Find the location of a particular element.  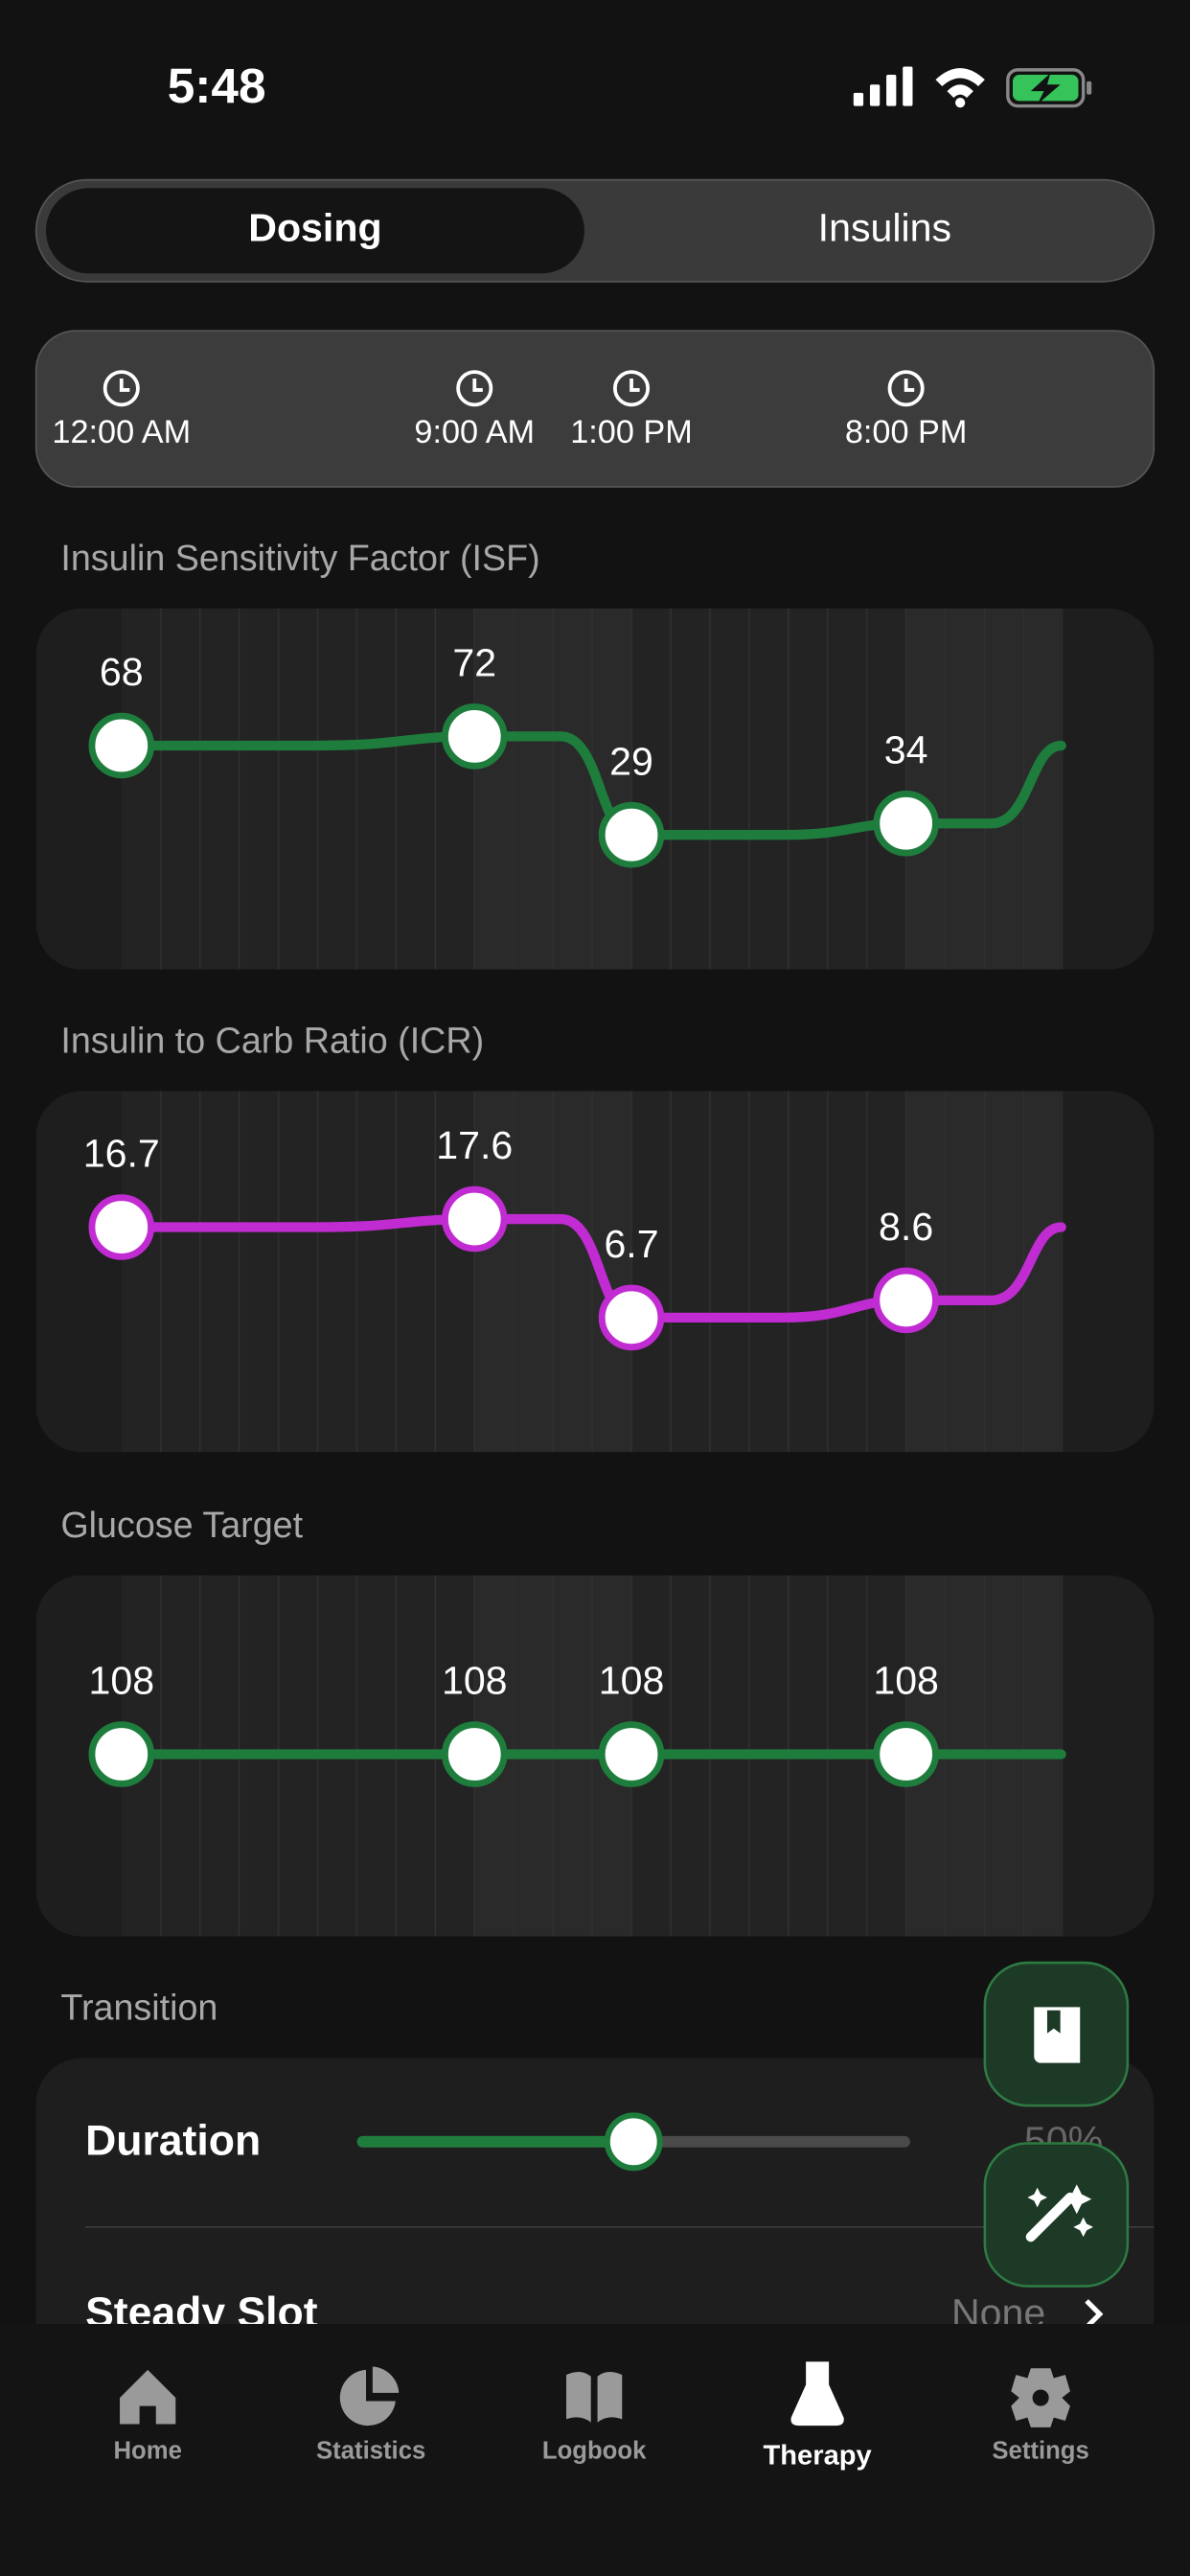

tab-bar is located at coordinates (595, 2449).